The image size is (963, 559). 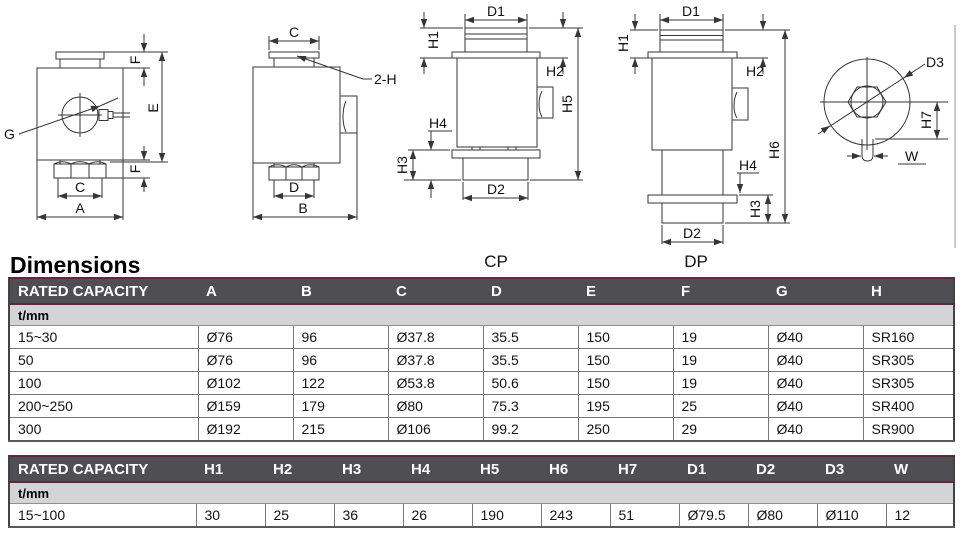 I want to click on column-header: B, so click(x=340, y=291).